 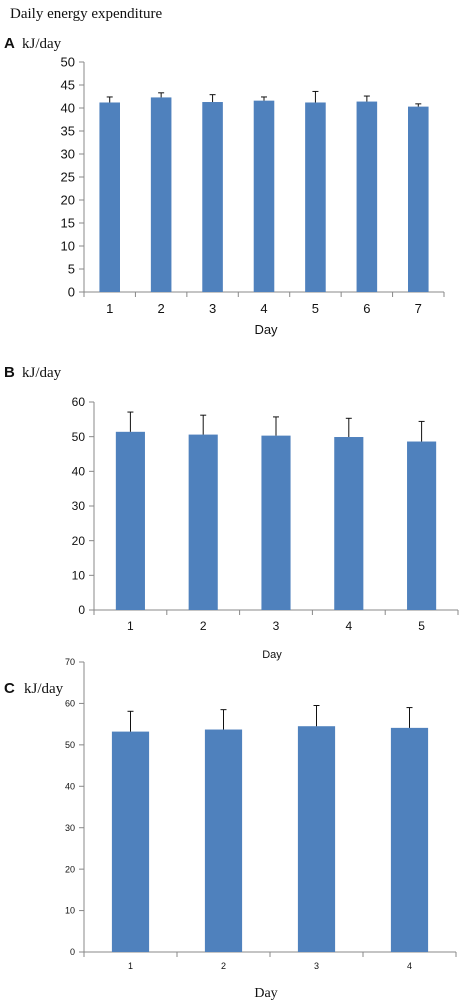 I want to click on y-tick-label: 5, so click(x=71, y=269).